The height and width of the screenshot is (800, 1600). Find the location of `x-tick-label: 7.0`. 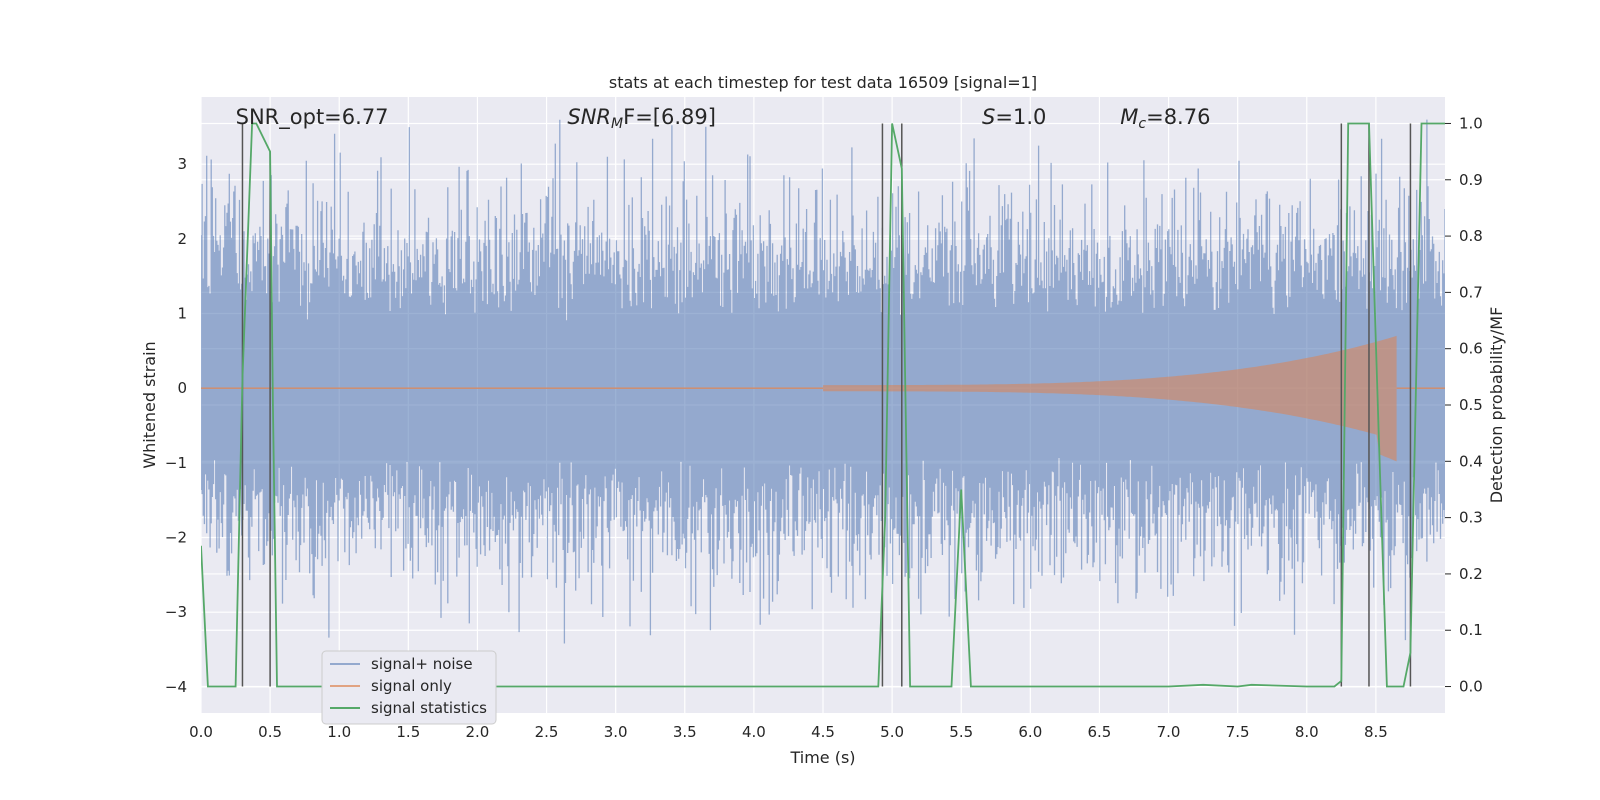

x-tick-label: 7.0 is located at coordinates (1169, 732).